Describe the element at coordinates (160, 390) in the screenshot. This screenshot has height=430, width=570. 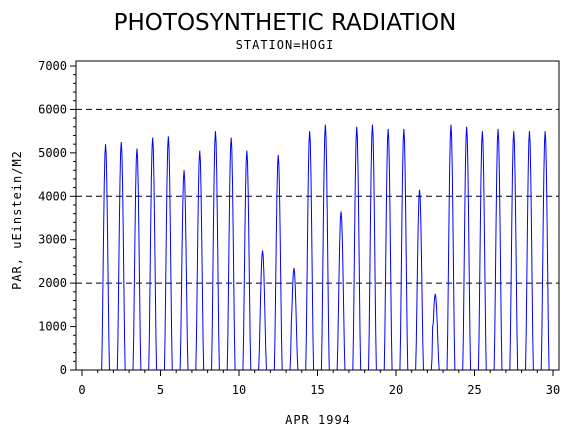
I see `x-tick-label: 5` at that location.